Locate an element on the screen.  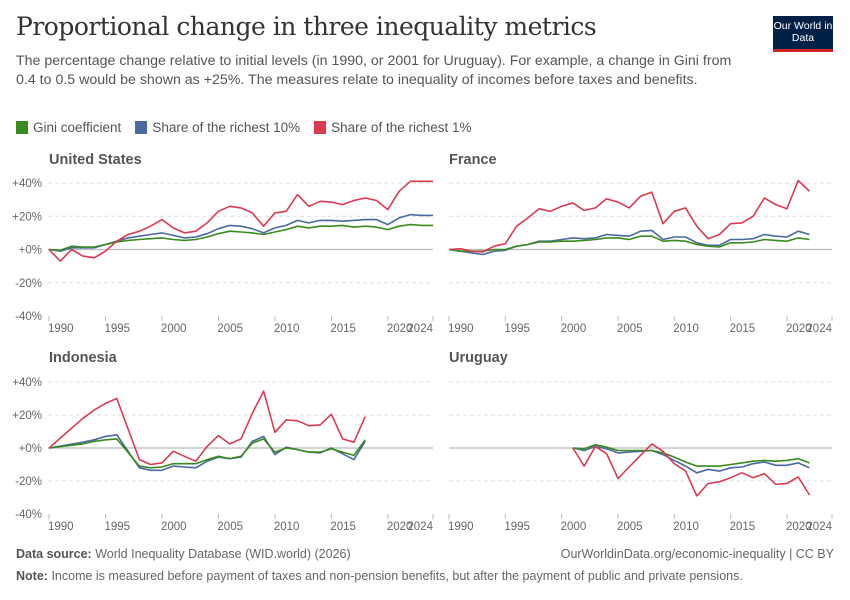
source-label: Data source: is located at coordinates (54, 554).